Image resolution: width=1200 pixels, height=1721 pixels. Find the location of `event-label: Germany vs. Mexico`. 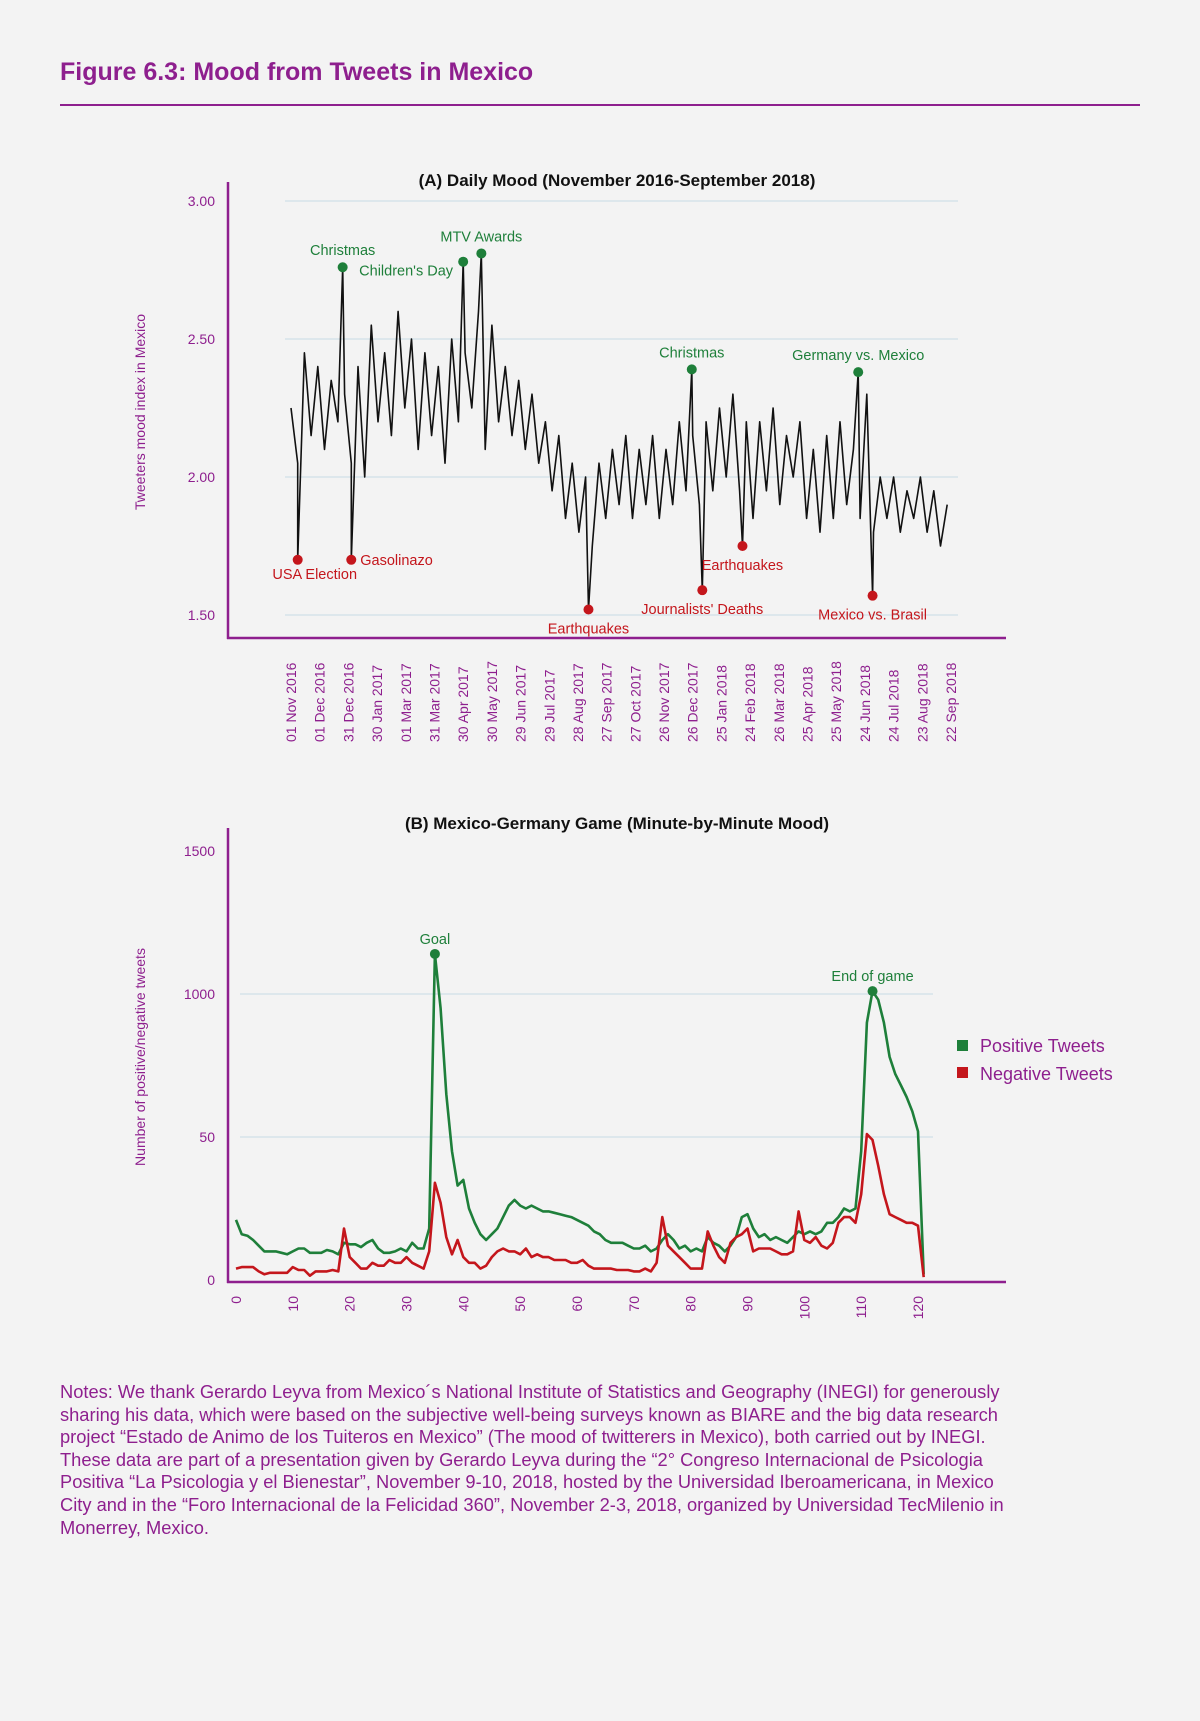

event-label: Germany vs. Mexico is located at coordinates (858, 356).